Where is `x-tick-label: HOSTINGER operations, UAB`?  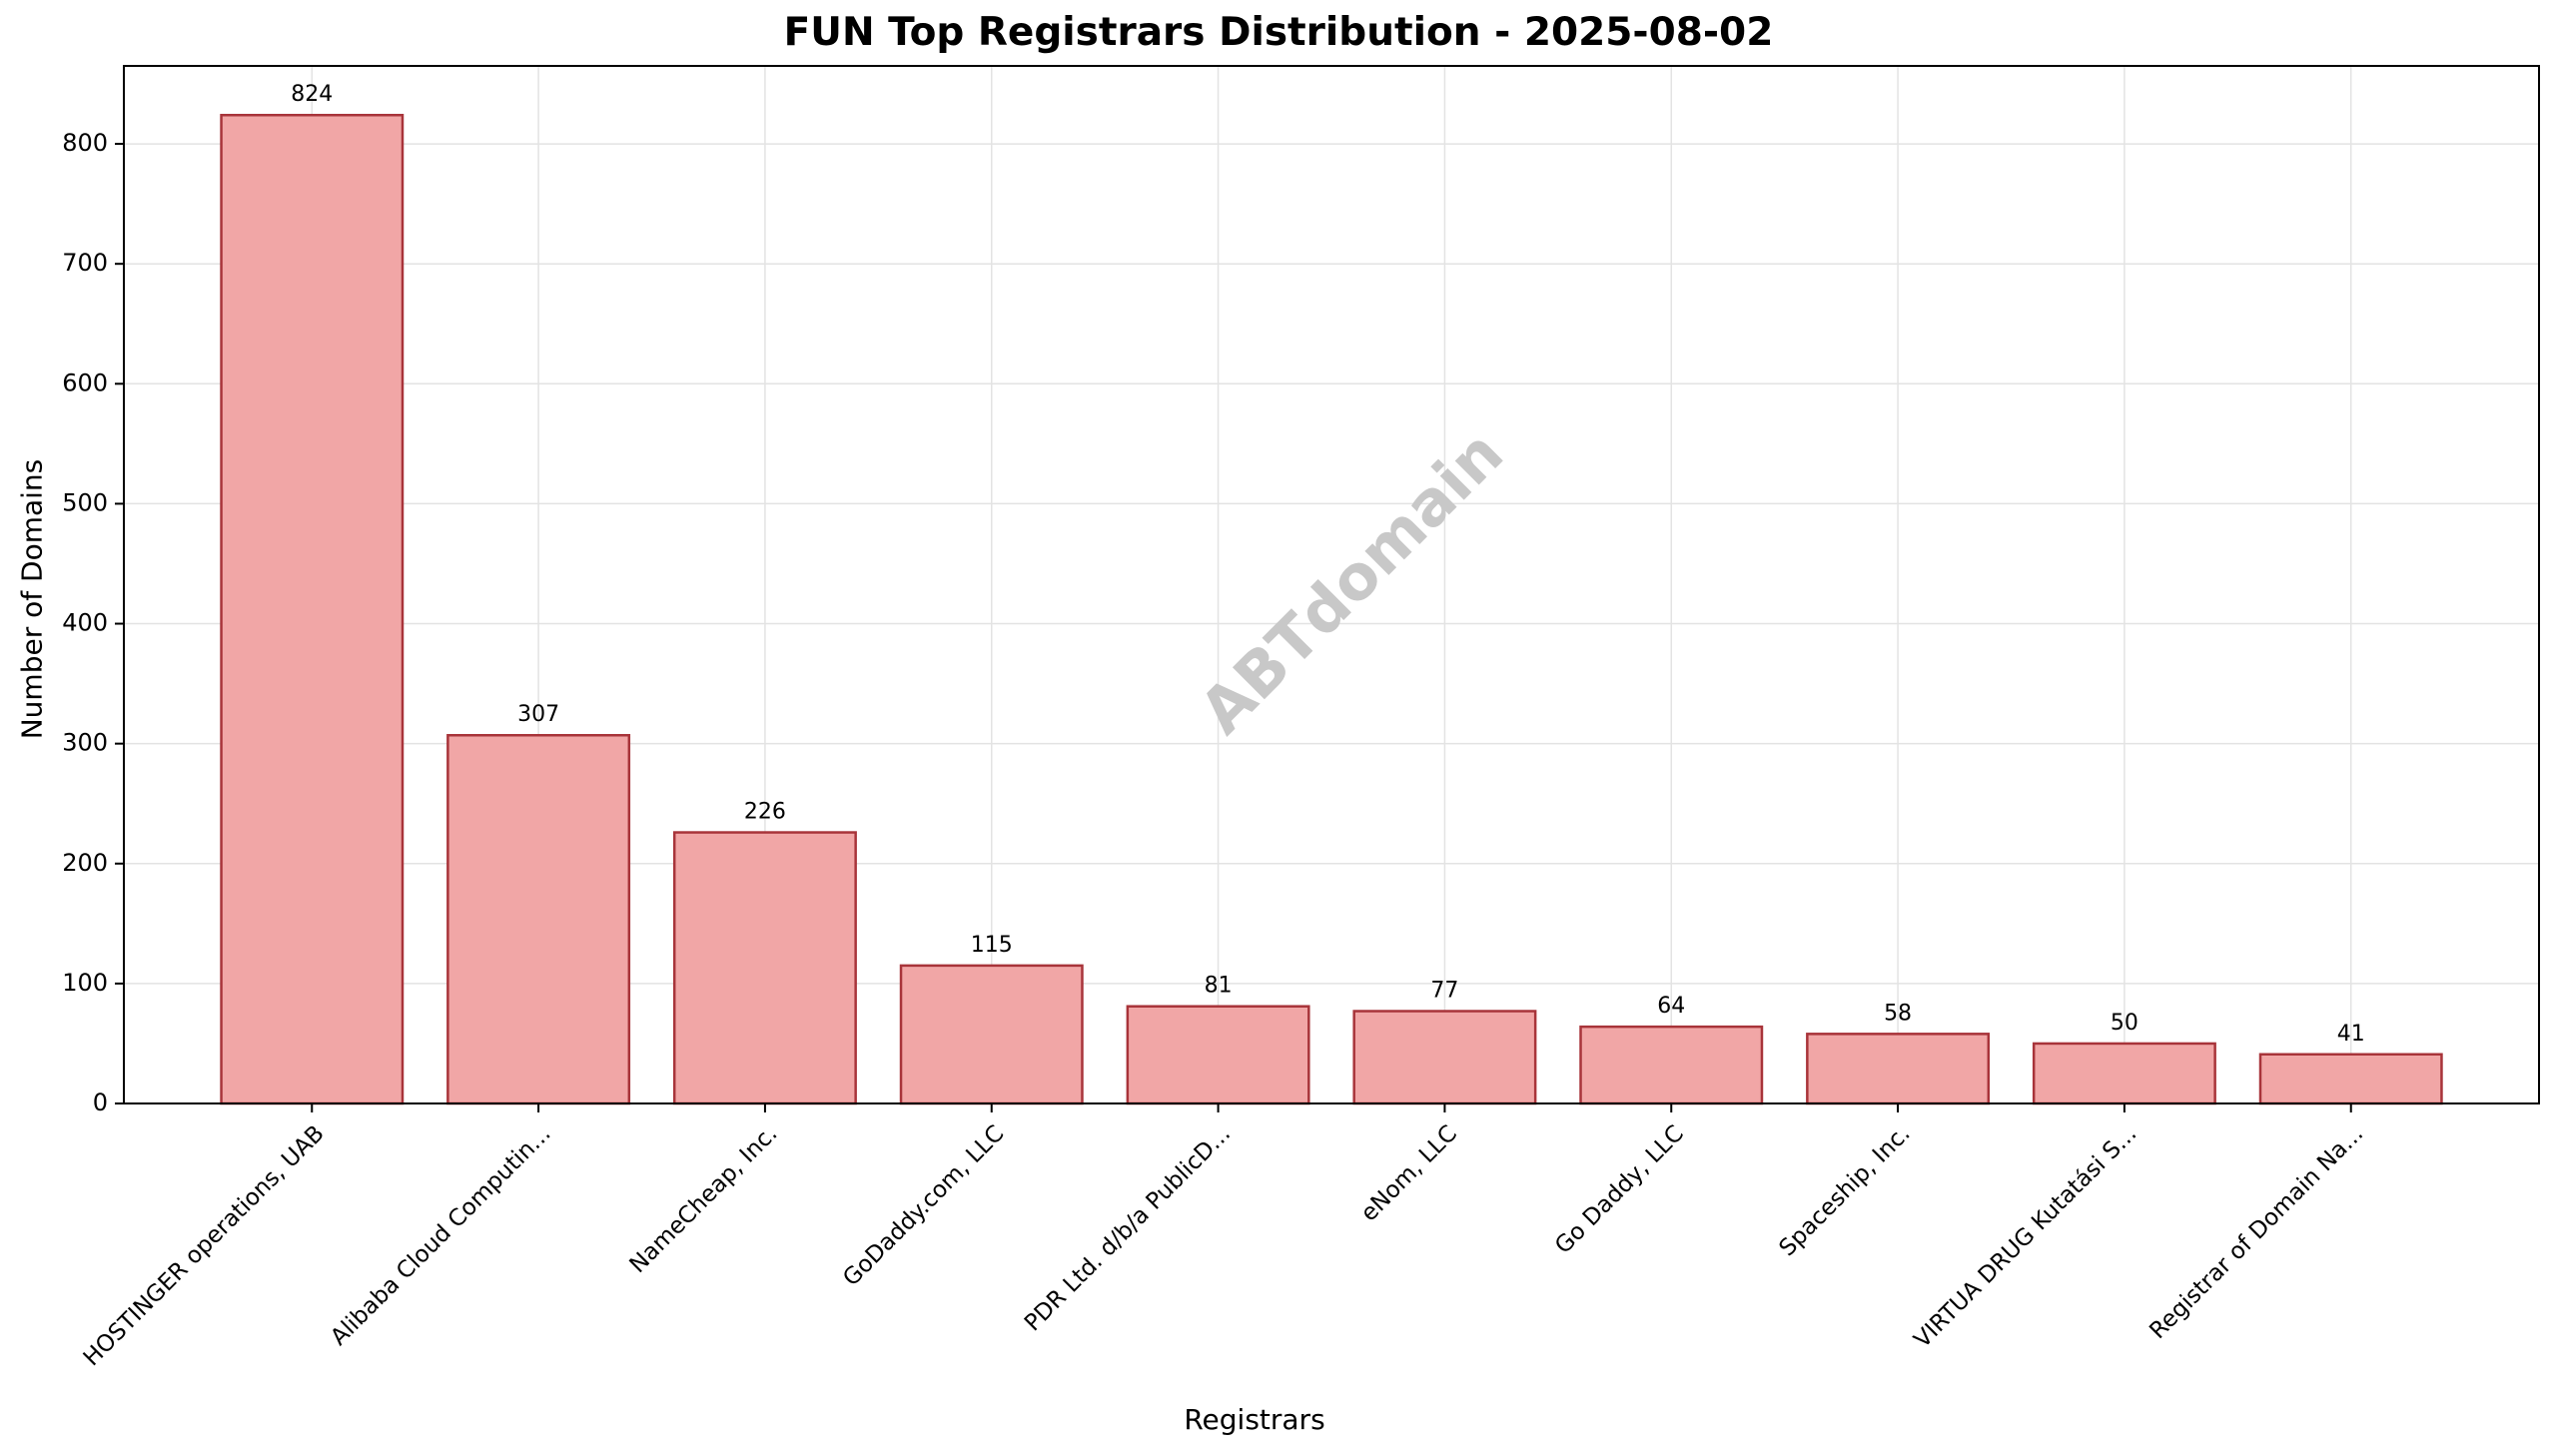 x-tick-label: HOSTINGER operations, UAB is located at coordinates (204, 1245).